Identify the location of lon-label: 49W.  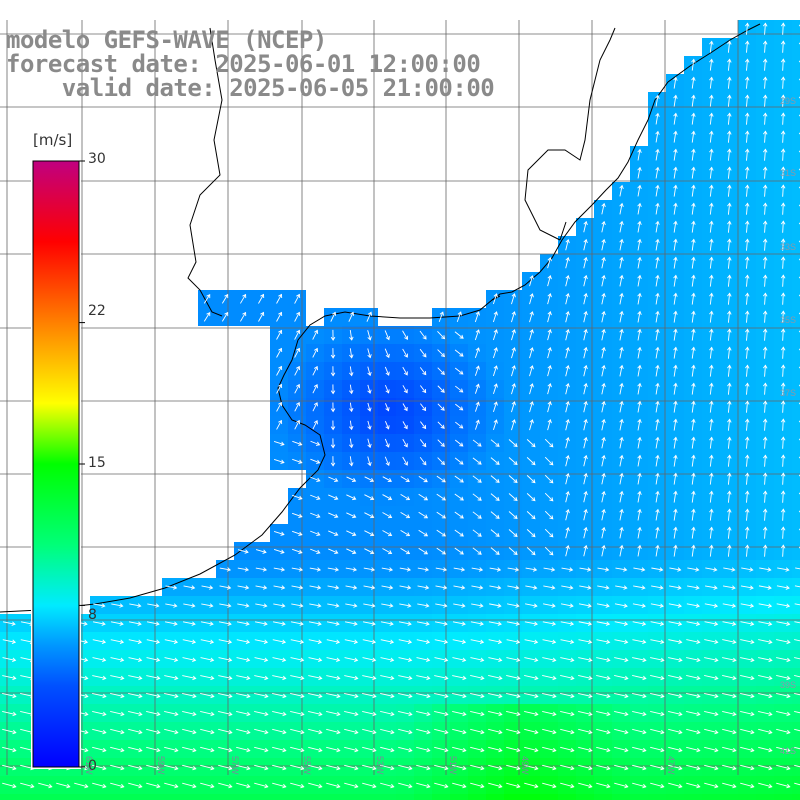
(525, 765).